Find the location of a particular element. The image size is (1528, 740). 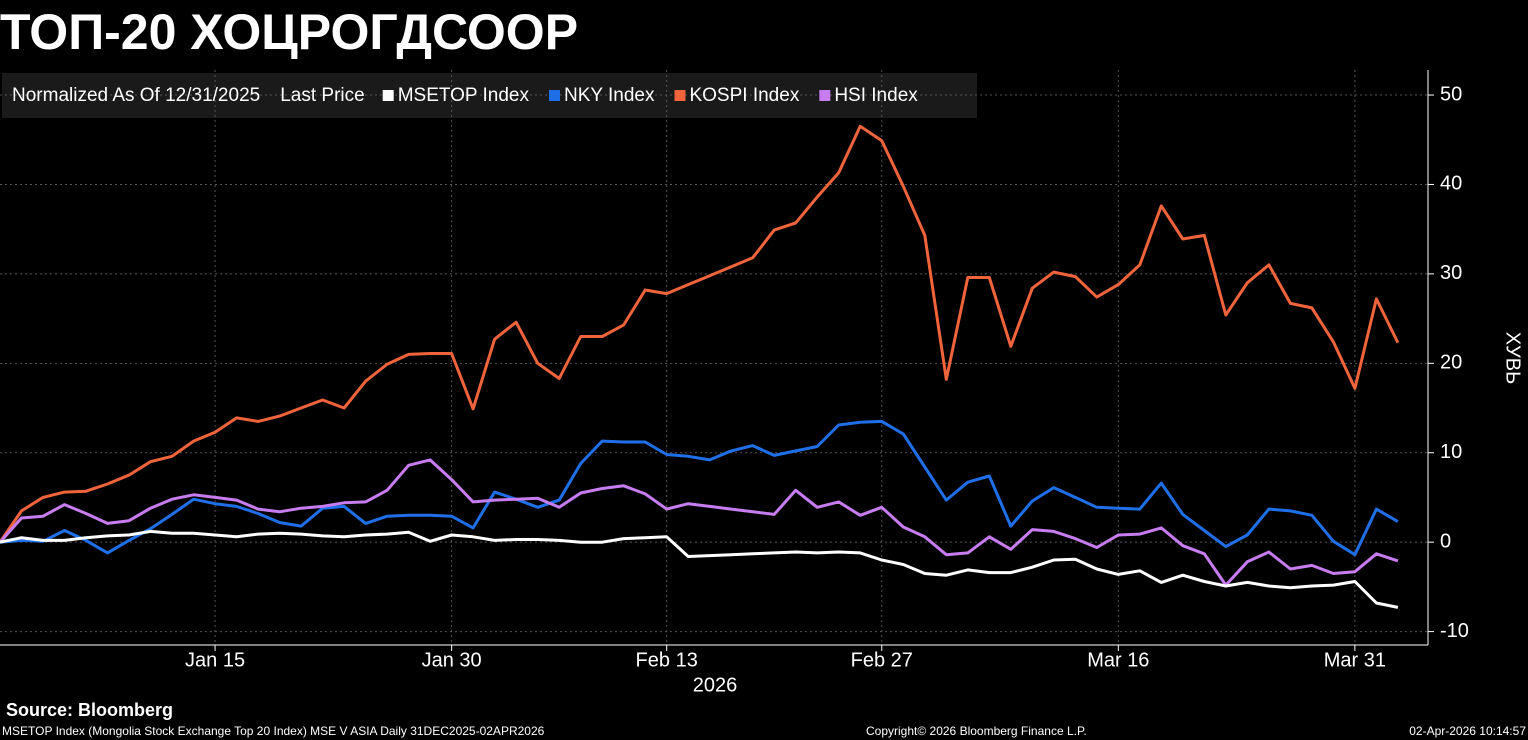

legend-label: MSETOP Index is located at coordinates (464, 95).